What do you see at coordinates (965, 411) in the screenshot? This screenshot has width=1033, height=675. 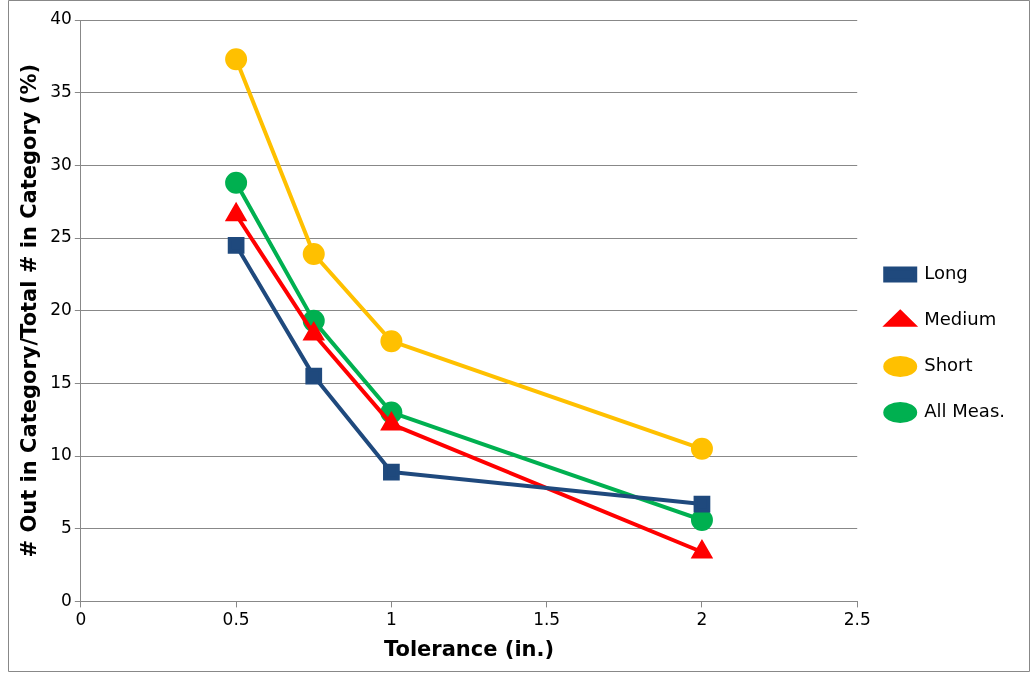 I see `legend-label: All Meas.` at bounding box center [965, 411].